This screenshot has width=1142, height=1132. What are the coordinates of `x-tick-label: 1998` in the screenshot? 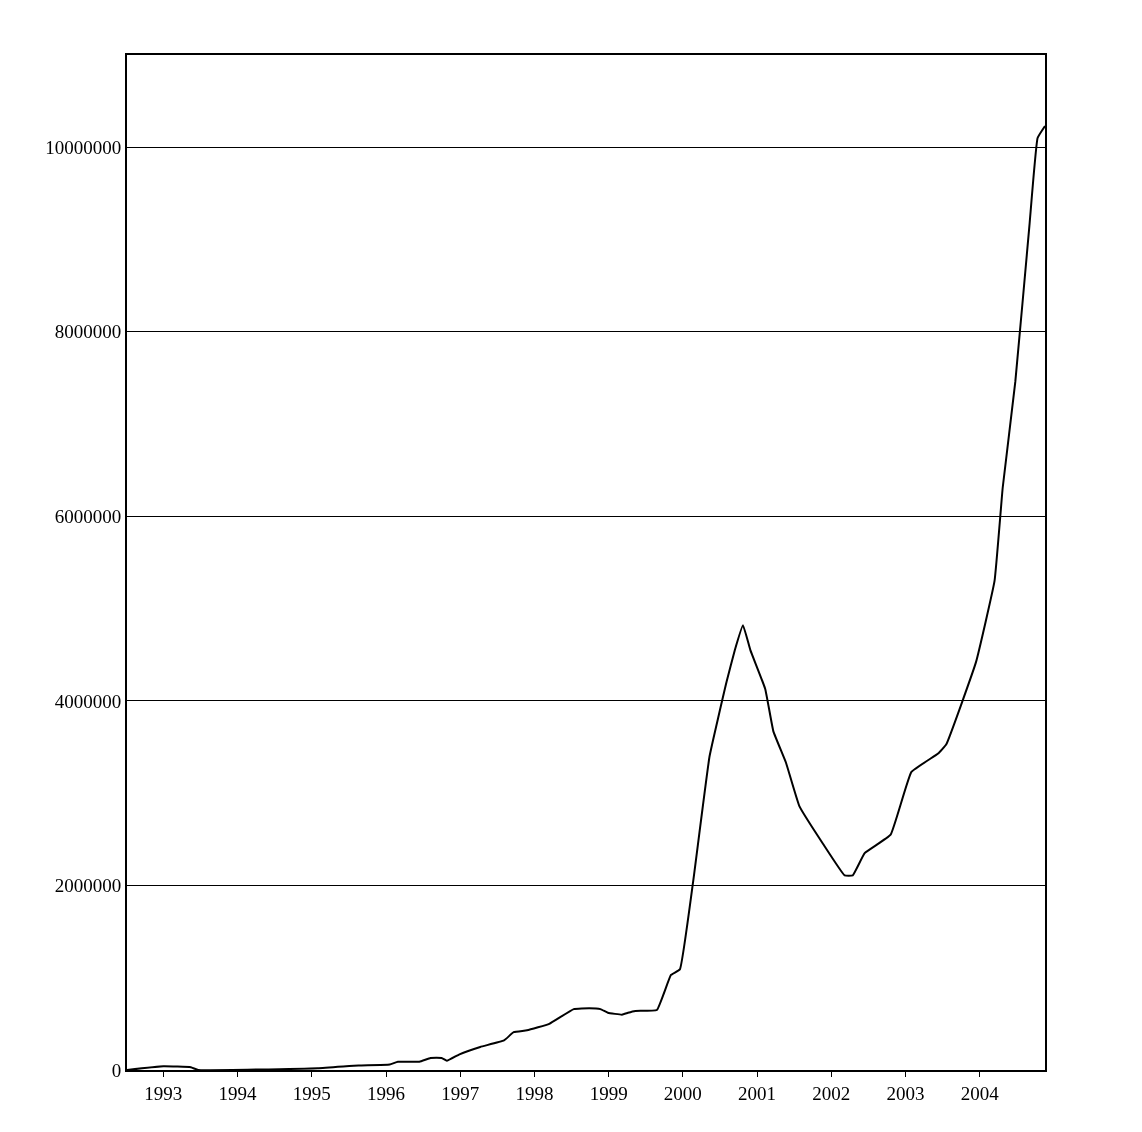 It's located at (534, 1093).